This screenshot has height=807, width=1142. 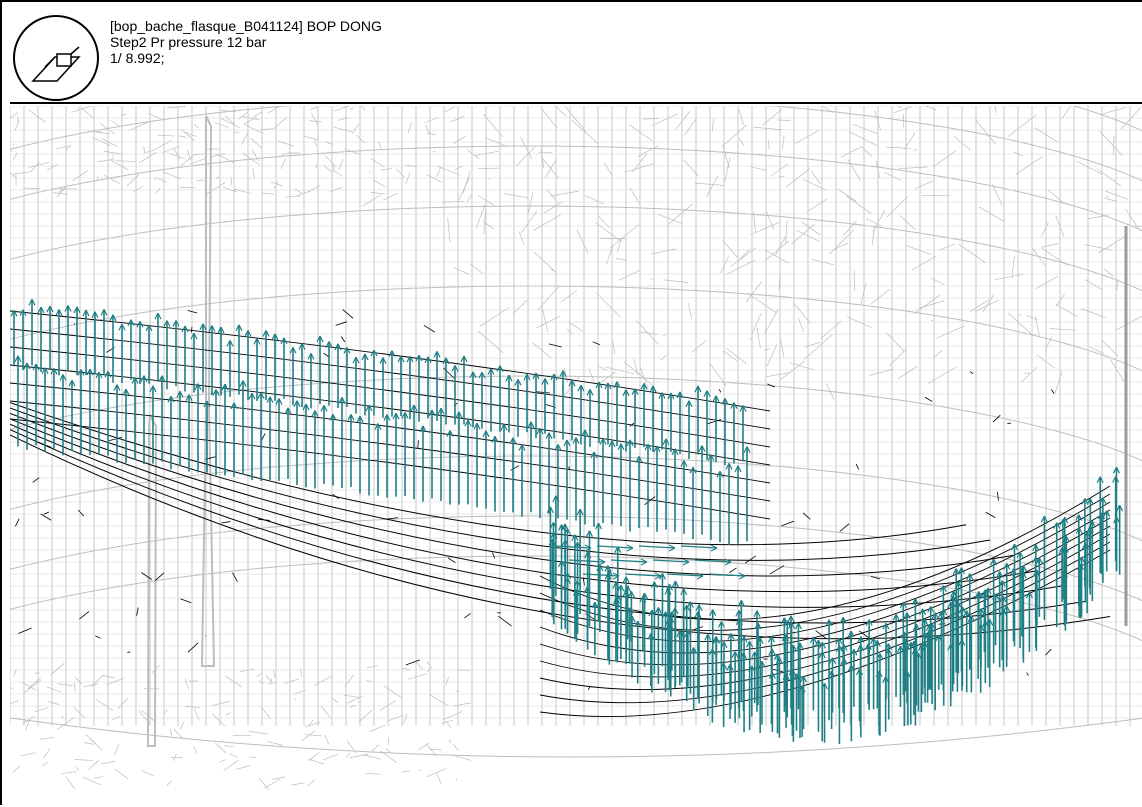 I want to click on scale-line: 1/ 8.992;, so click(x=246, y=58).